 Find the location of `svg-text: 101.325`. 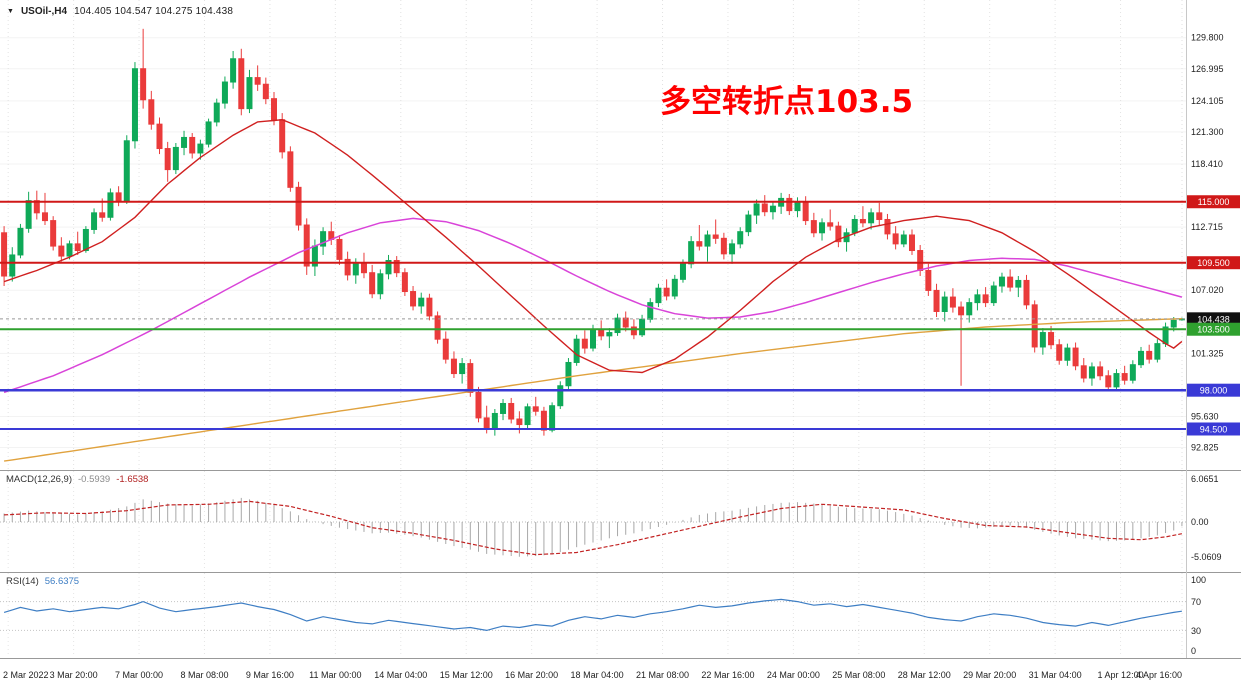

svg-text: 101.325 is located at coordinates (1207, 353).